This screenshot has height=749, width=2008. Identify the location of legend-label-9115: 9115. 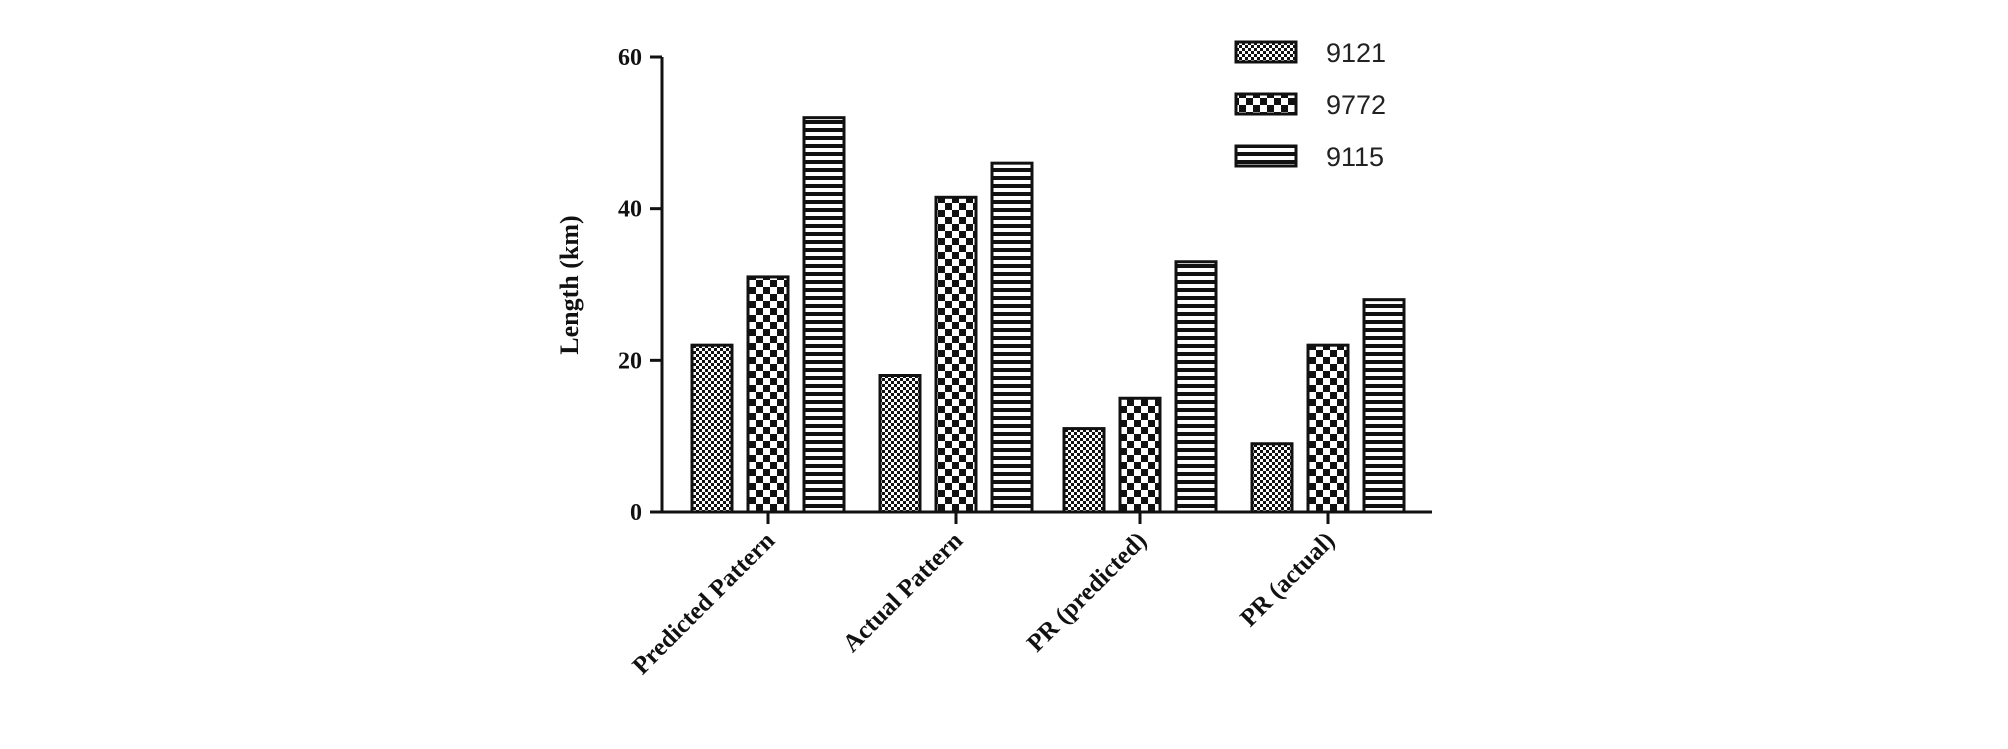
(1355, 157).